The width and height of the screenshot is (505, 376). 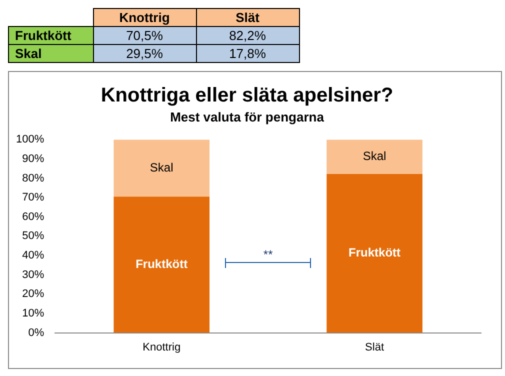 I want to click on y-tick-label: 90%, so click(x=33, y=158).